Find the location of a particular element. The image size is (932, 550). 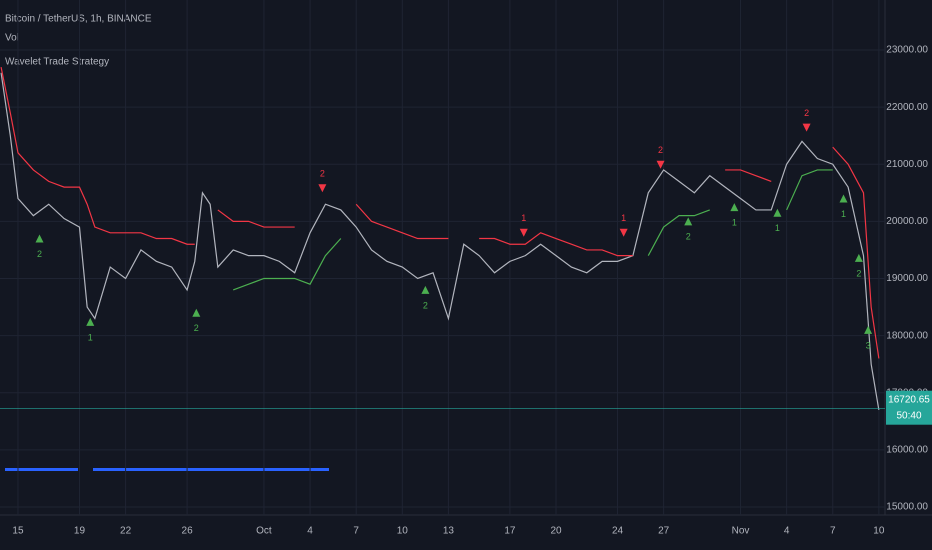

x-tick-label: 20 is located at coordinates (556, 531).